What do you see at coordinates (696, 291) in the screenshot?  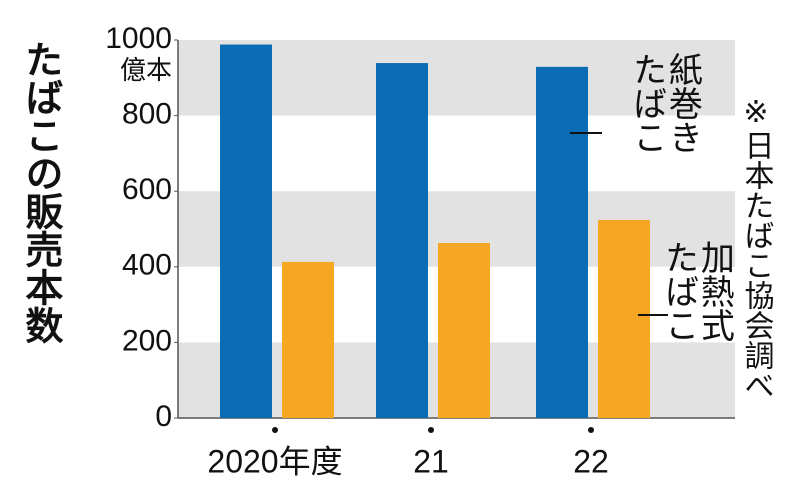 I see `legend-label: 加熱式たばこ` at bounding box center [696, 291].